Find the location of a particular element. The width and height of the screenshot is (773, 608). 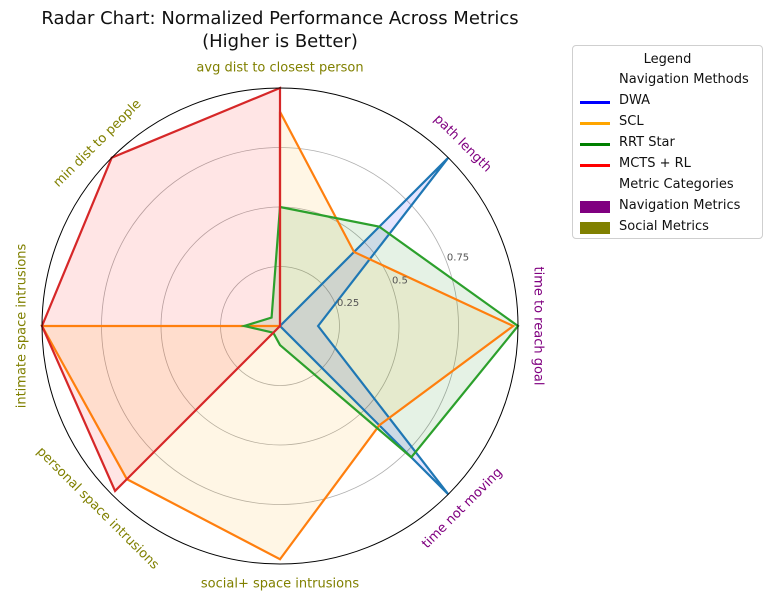

legend-label: Social Metrics is located at coordinates (664, 226).